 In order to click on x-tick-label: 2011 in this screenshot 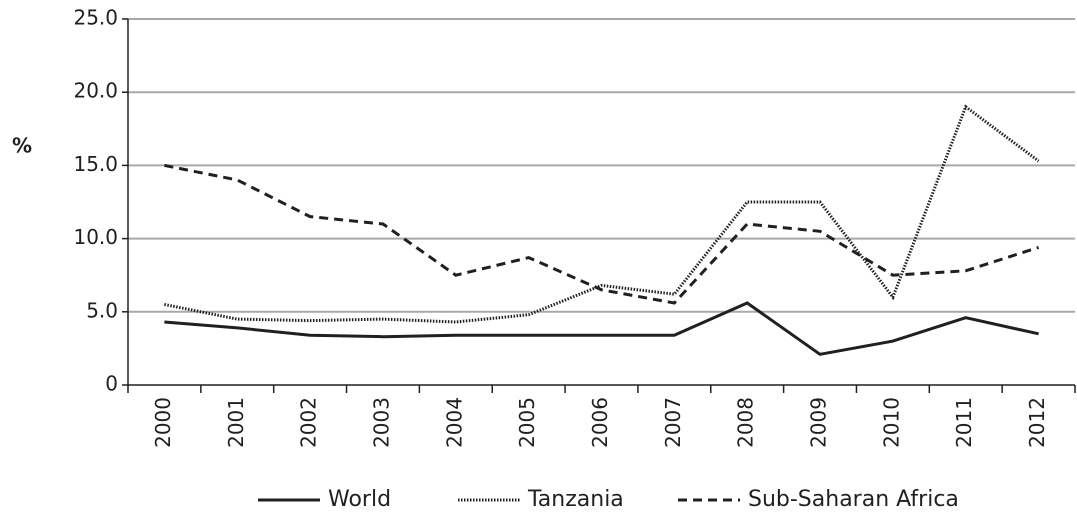, I will do `click(964, 422)`.